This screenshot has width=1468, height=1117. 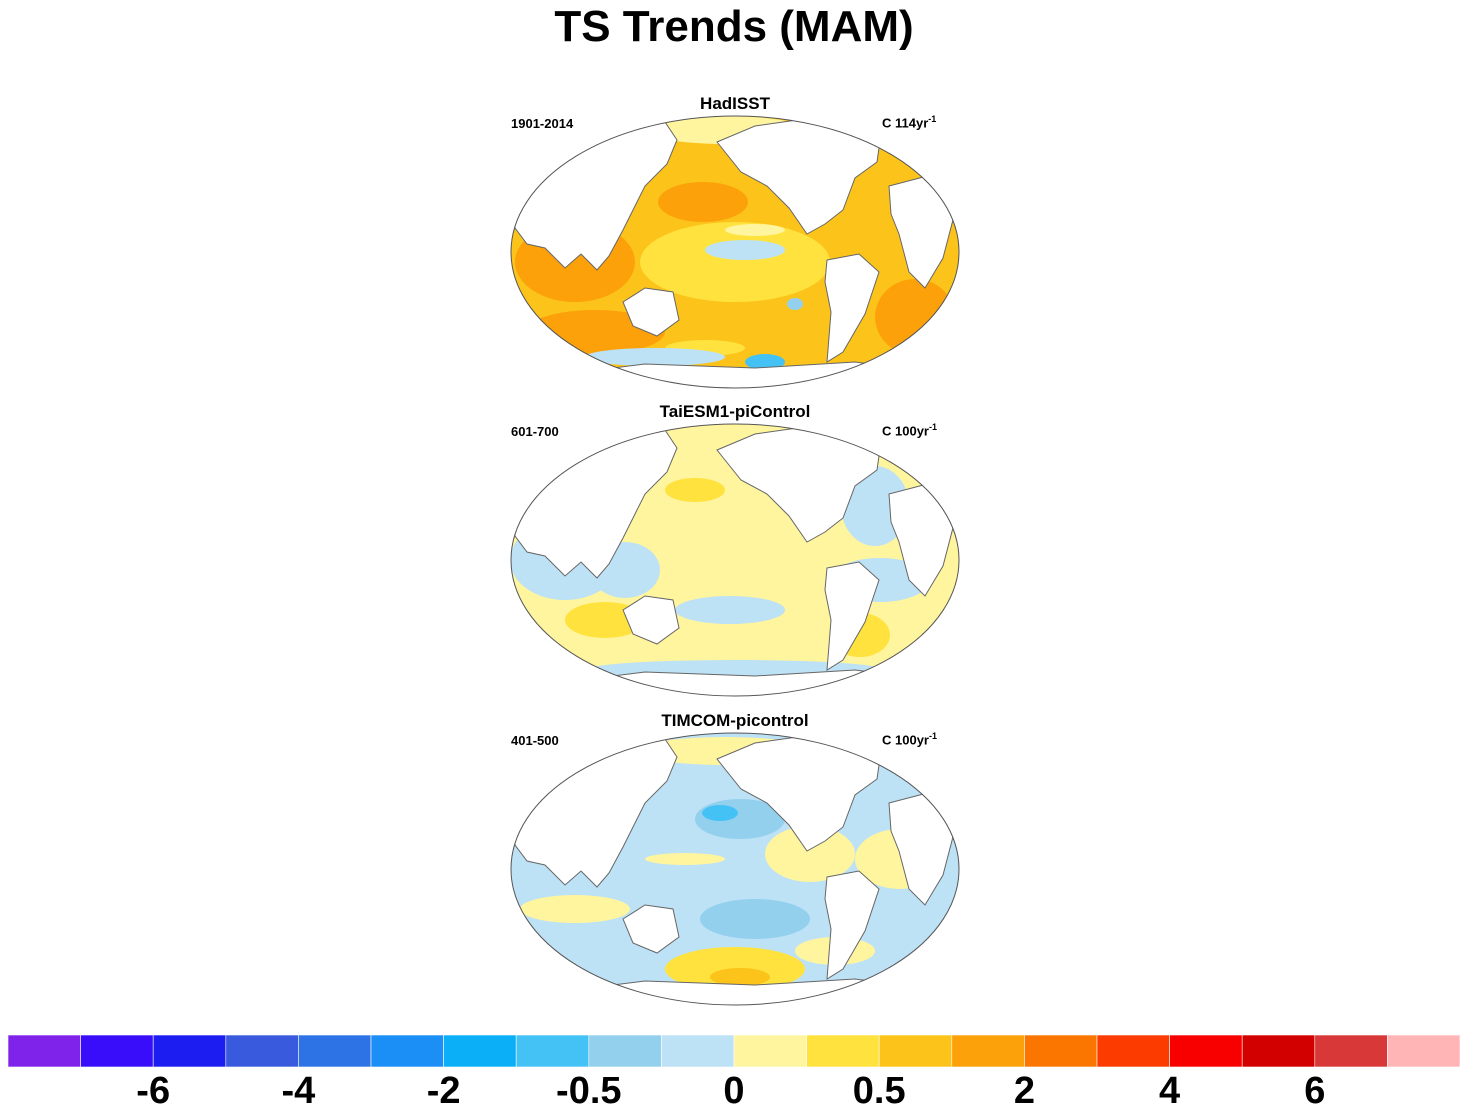 I want to click on colorbar-tick-label: -0.5, so click(x=589, y=1091).